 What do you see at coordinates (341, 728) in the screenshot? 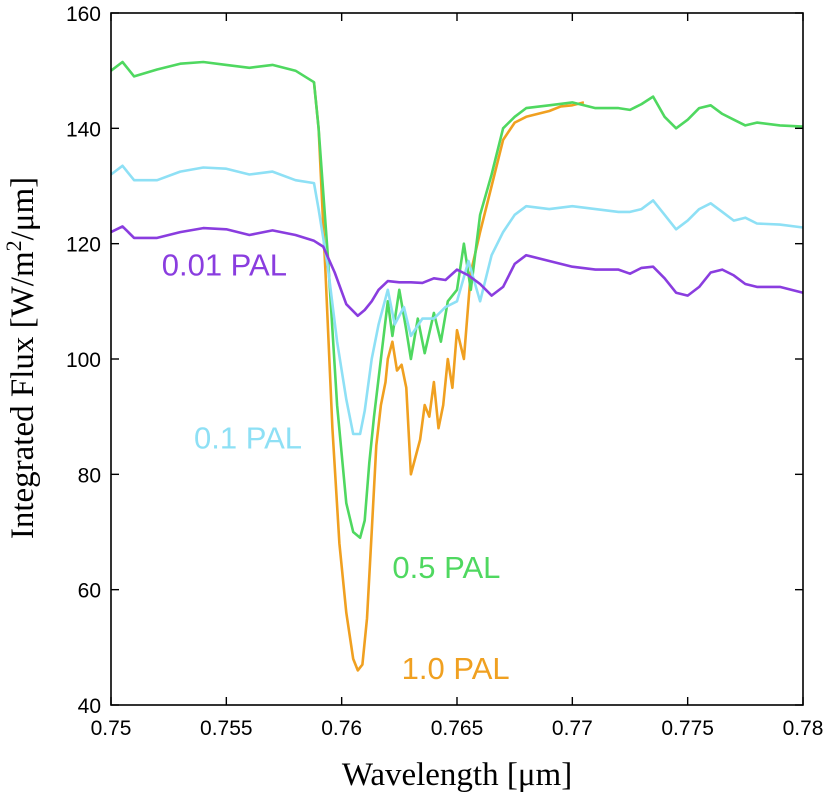
I see `x-tick-label: 0.76` at bounding box center [341, 728].